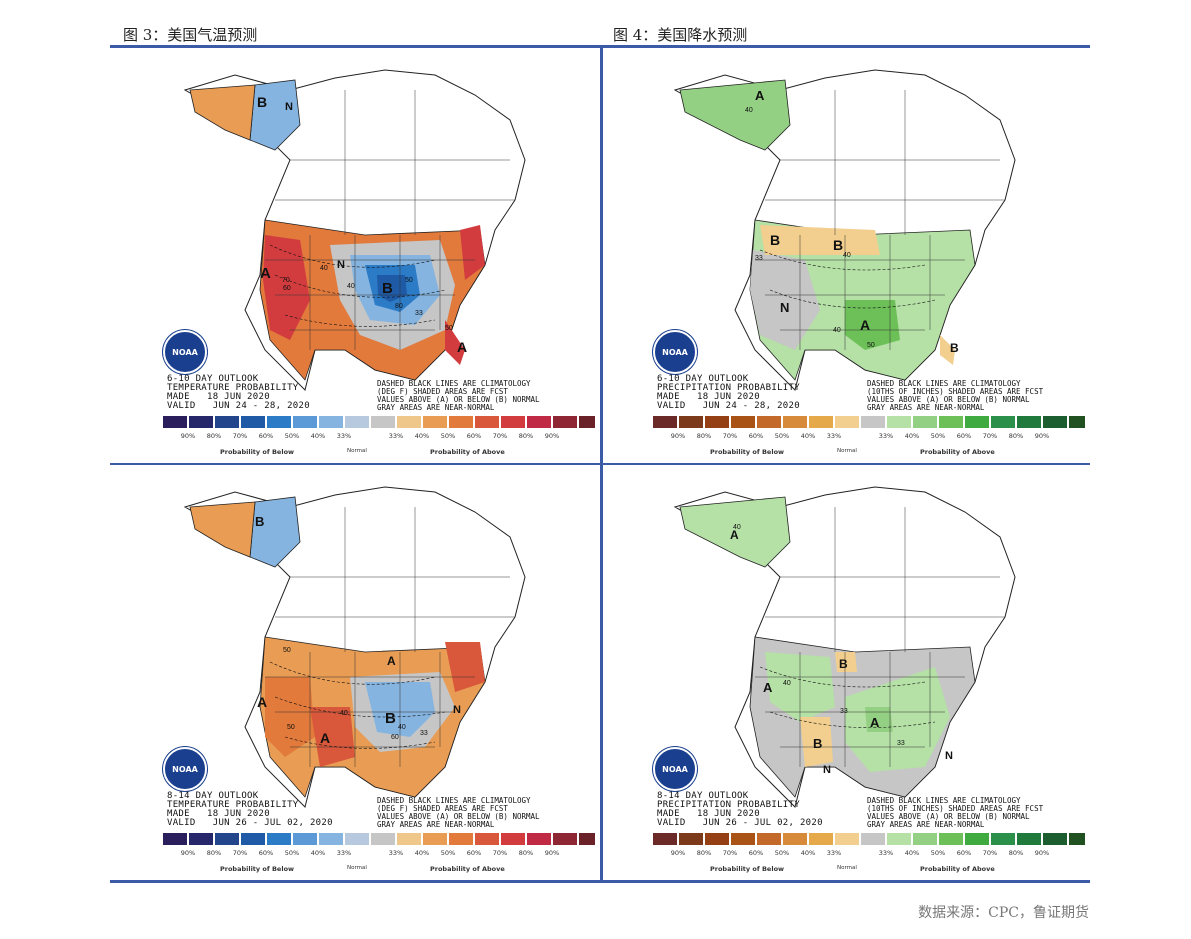 The height and width of the screenshot is (939, 1191). I want to click on map-label-b-northwest: B, so click(775, 240).